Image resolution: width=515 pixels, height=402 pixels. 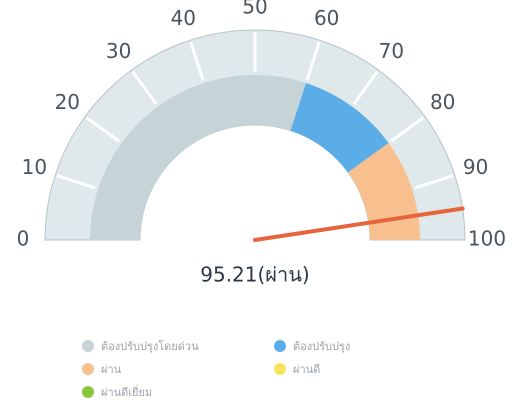 I want to click on legend-label: ต้องปรับปรุงโดยด่วน, so click(x=150, y=346).